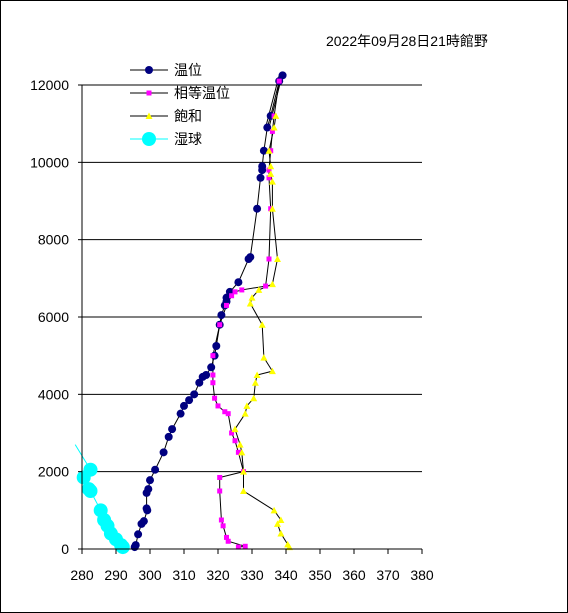  Describe the element at coordinates (320, 575) in the screenshot. I see `x-tick-label: 350` at that location.